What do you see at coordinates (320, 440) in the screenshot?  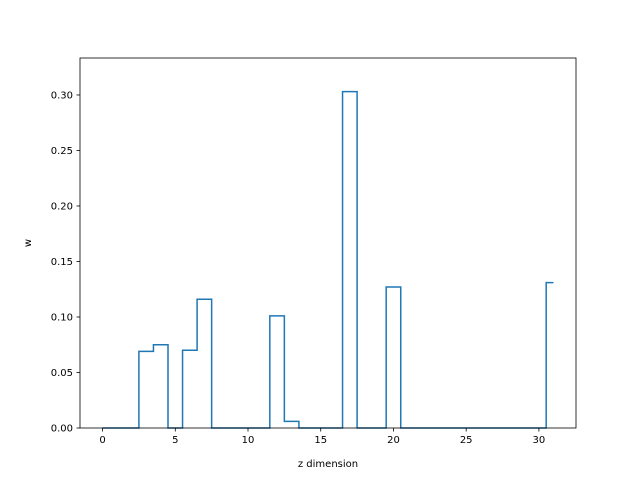 I see `x-tick-label: 15` at bounding box center [320, 440].